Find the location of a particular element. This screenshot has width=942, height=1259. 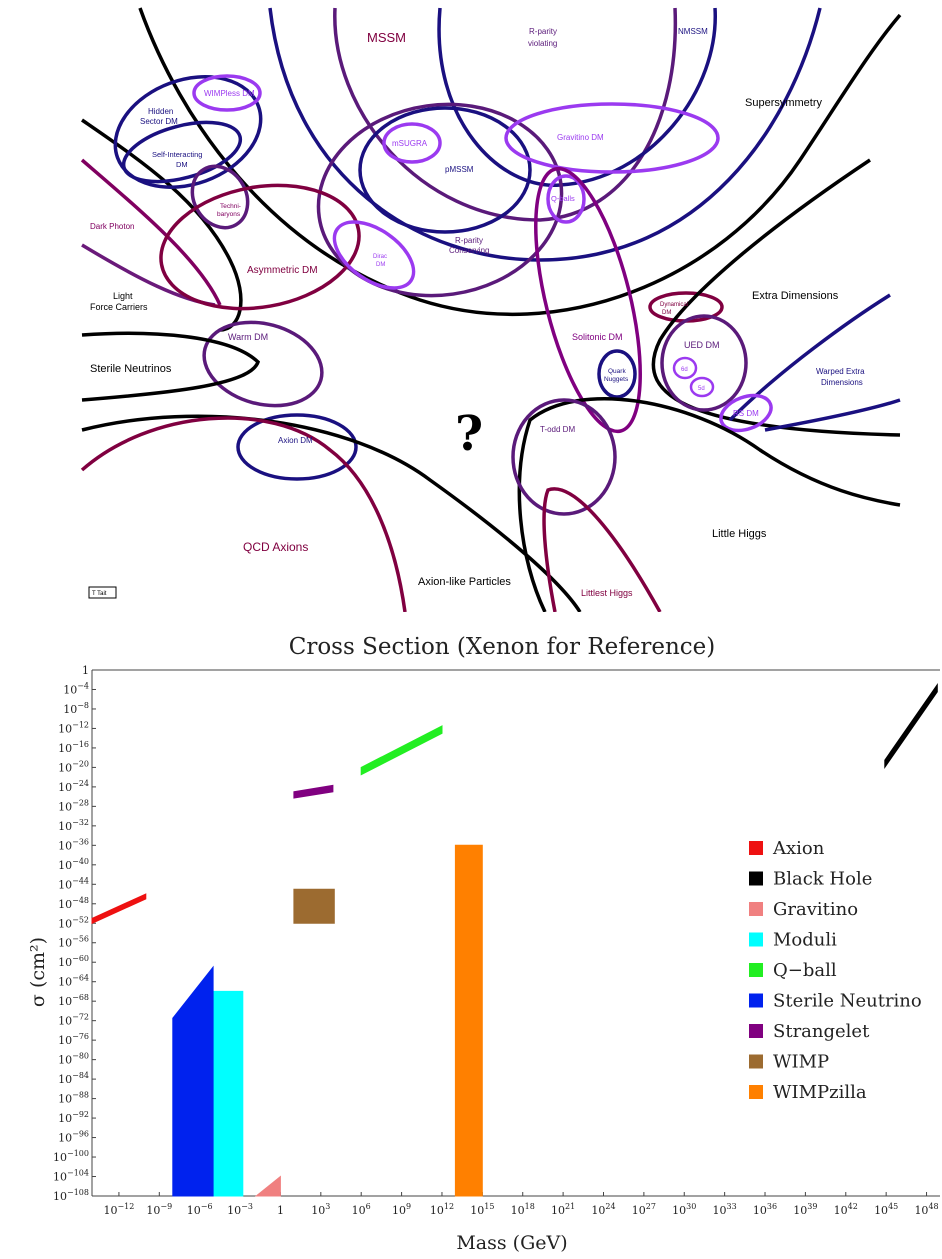

legend-swatch-sterile-neutrino is located at coordinates (756, 1000).